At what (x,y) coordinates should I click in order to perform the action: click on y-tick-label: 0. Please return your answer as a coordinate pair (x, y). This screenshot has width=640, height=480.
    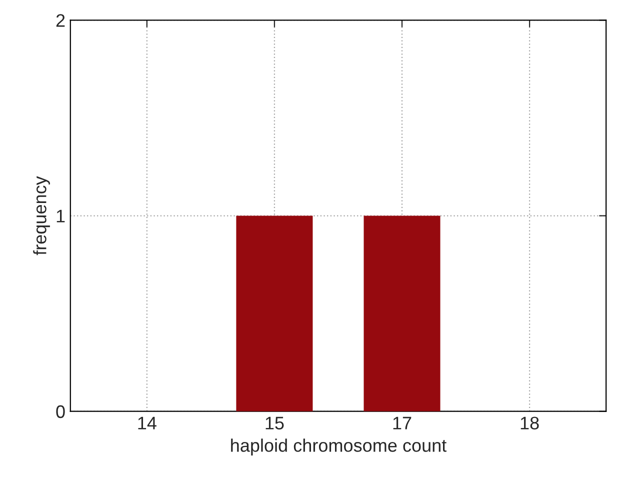
    Looking at the image, I should click on (60, 411).